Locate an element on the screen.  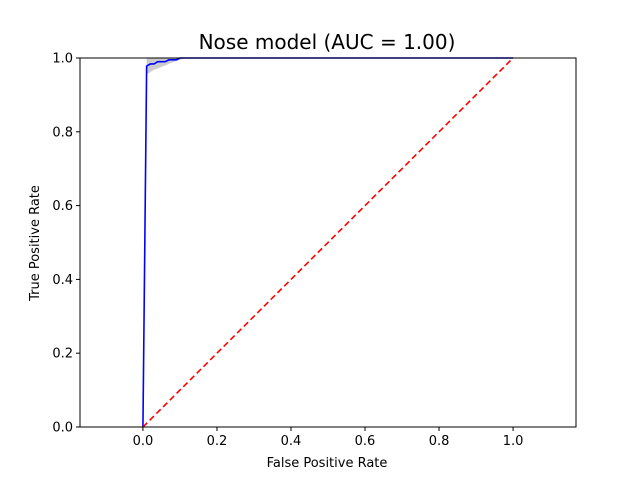
x-tick-label: 0.8 is located at coordinates (439, 441).